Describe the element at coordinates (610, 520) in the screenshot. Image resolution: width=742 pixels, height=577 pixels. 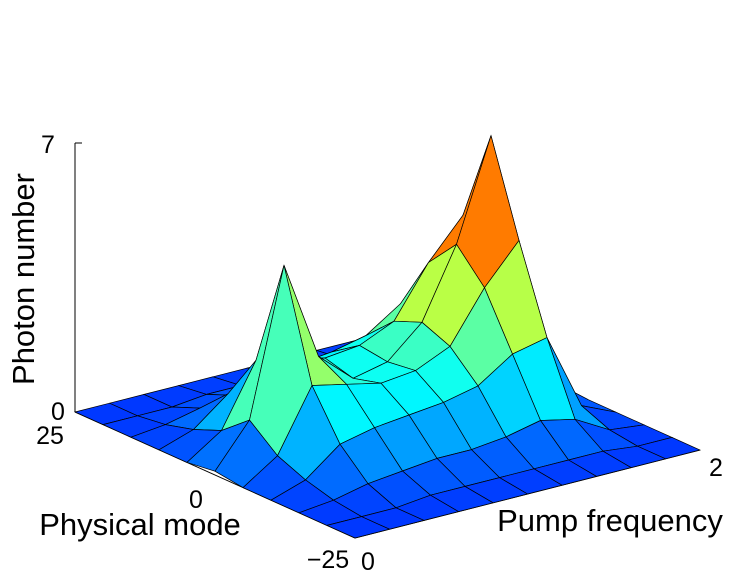
I see `x-axis-label: Pump frequency` at that location.